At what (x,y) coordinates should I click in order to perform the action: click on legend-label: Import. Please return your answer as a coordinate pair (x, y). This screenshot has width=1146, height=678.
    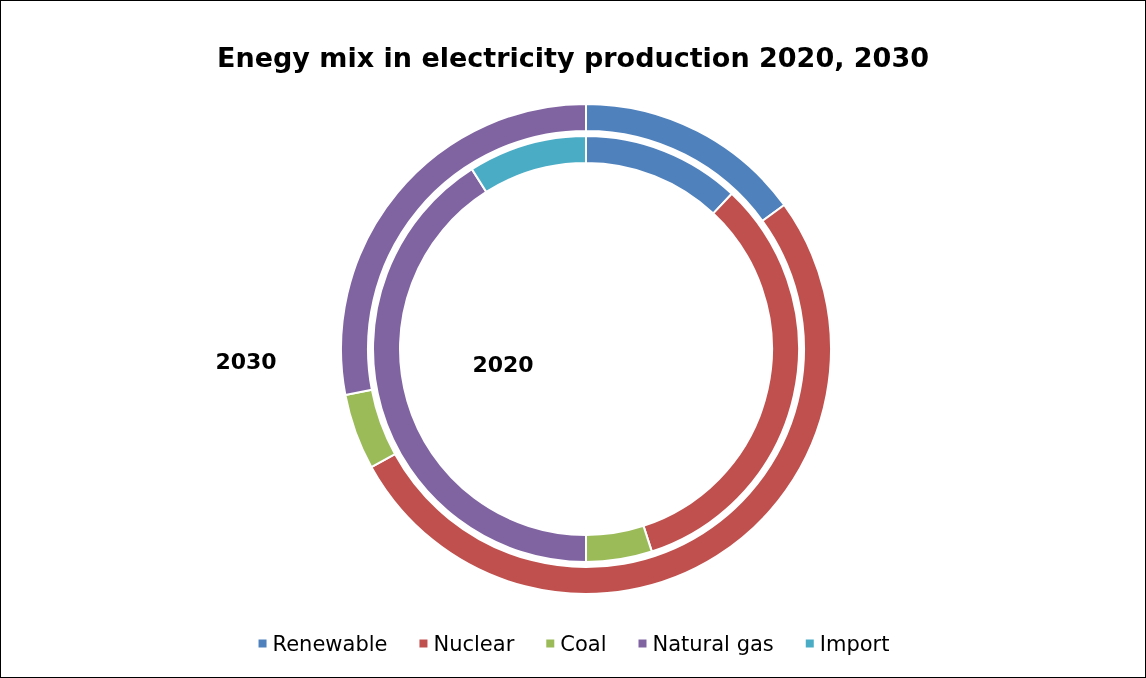
    Looking at the image, I should click on (854, 643).